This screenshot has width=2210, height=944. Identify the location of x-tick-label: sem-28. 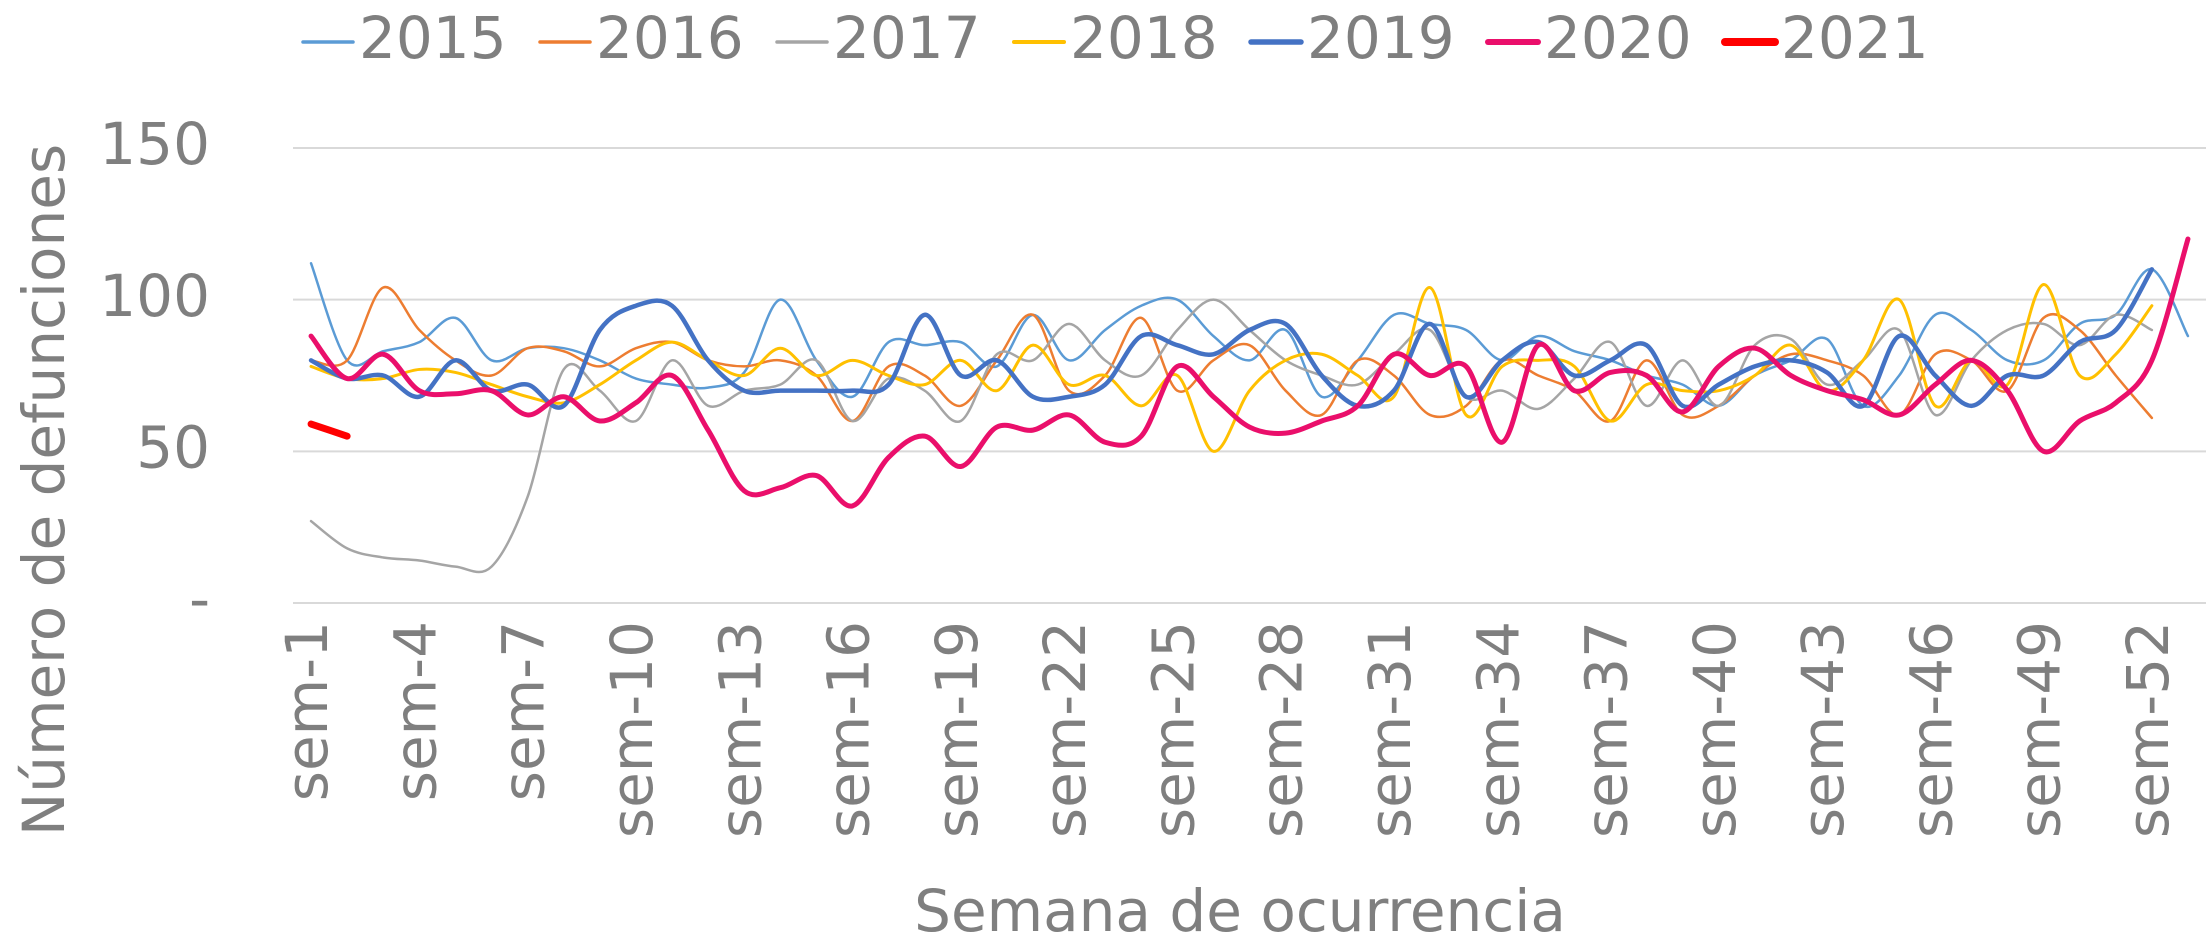
(1282, 729).